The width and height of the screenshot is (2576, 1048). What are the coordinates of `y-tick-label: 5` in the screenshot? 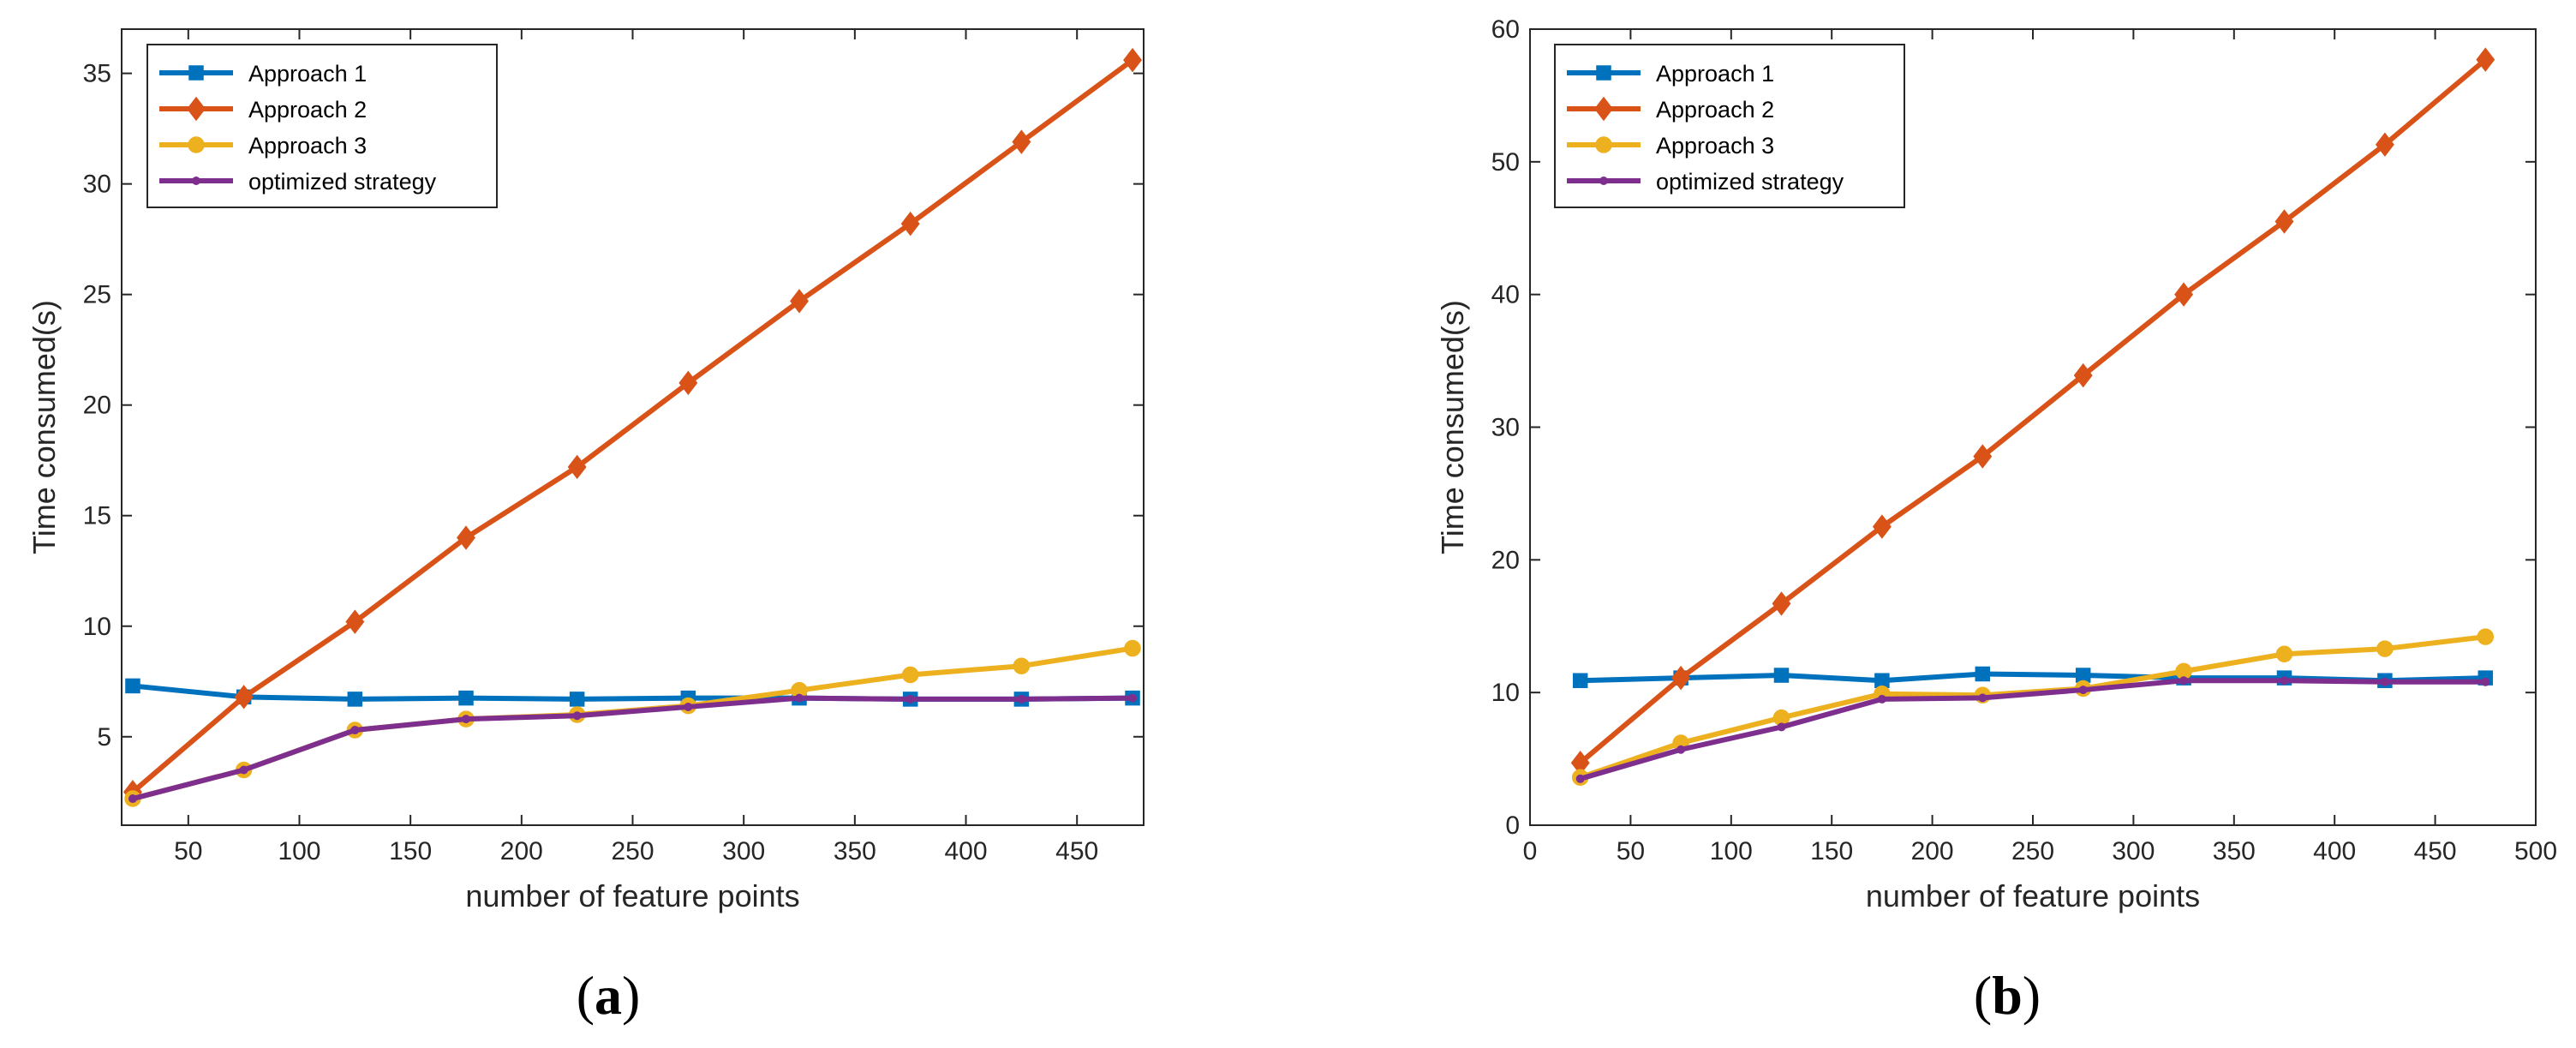 It's located at (104, 737).